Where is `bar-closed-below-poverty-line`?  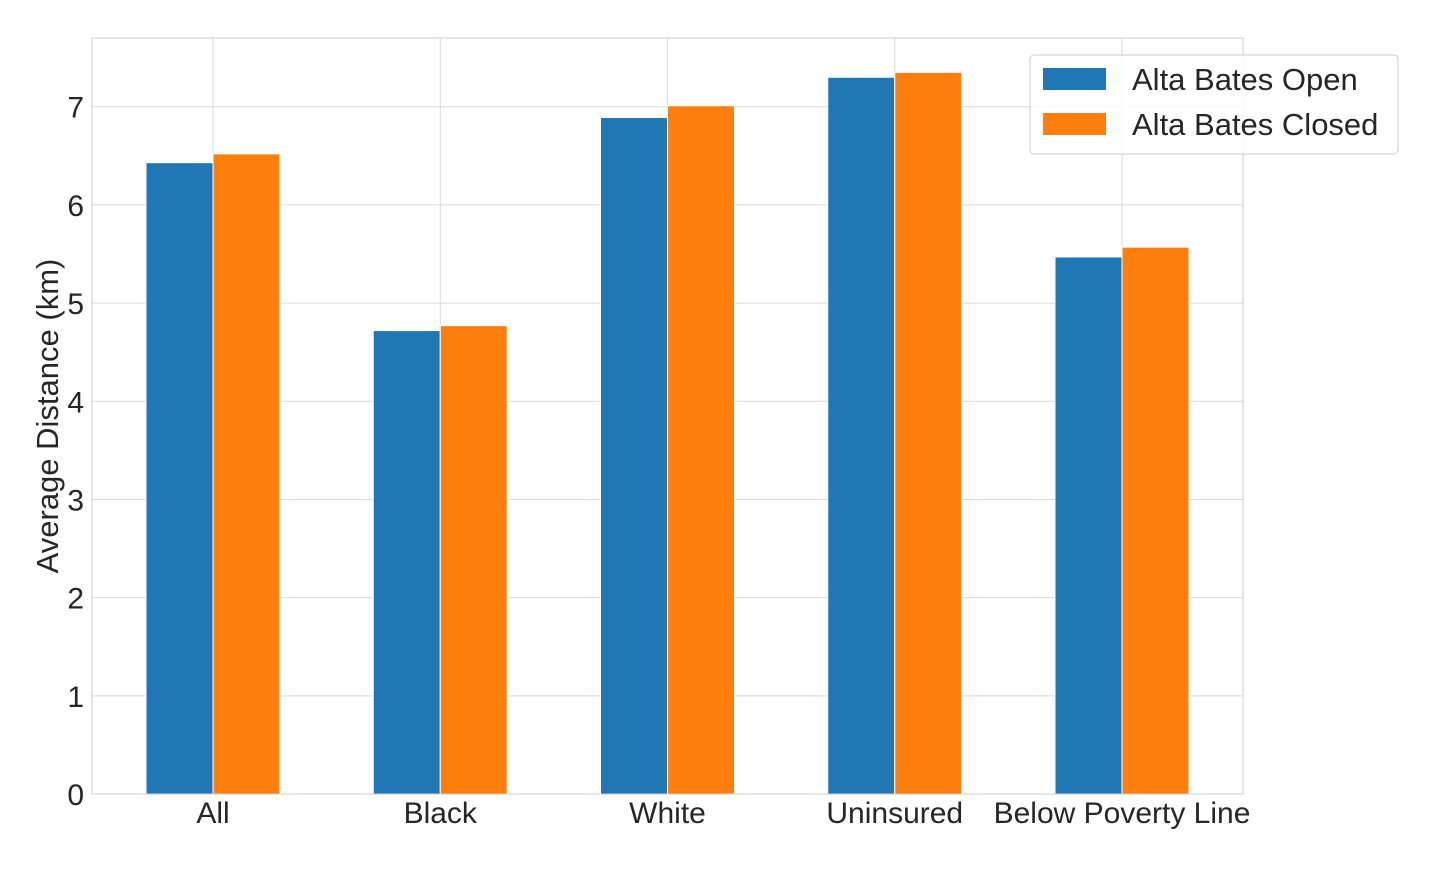 bar-closed-below-poverty-line is located at coordinates (1155, 520).